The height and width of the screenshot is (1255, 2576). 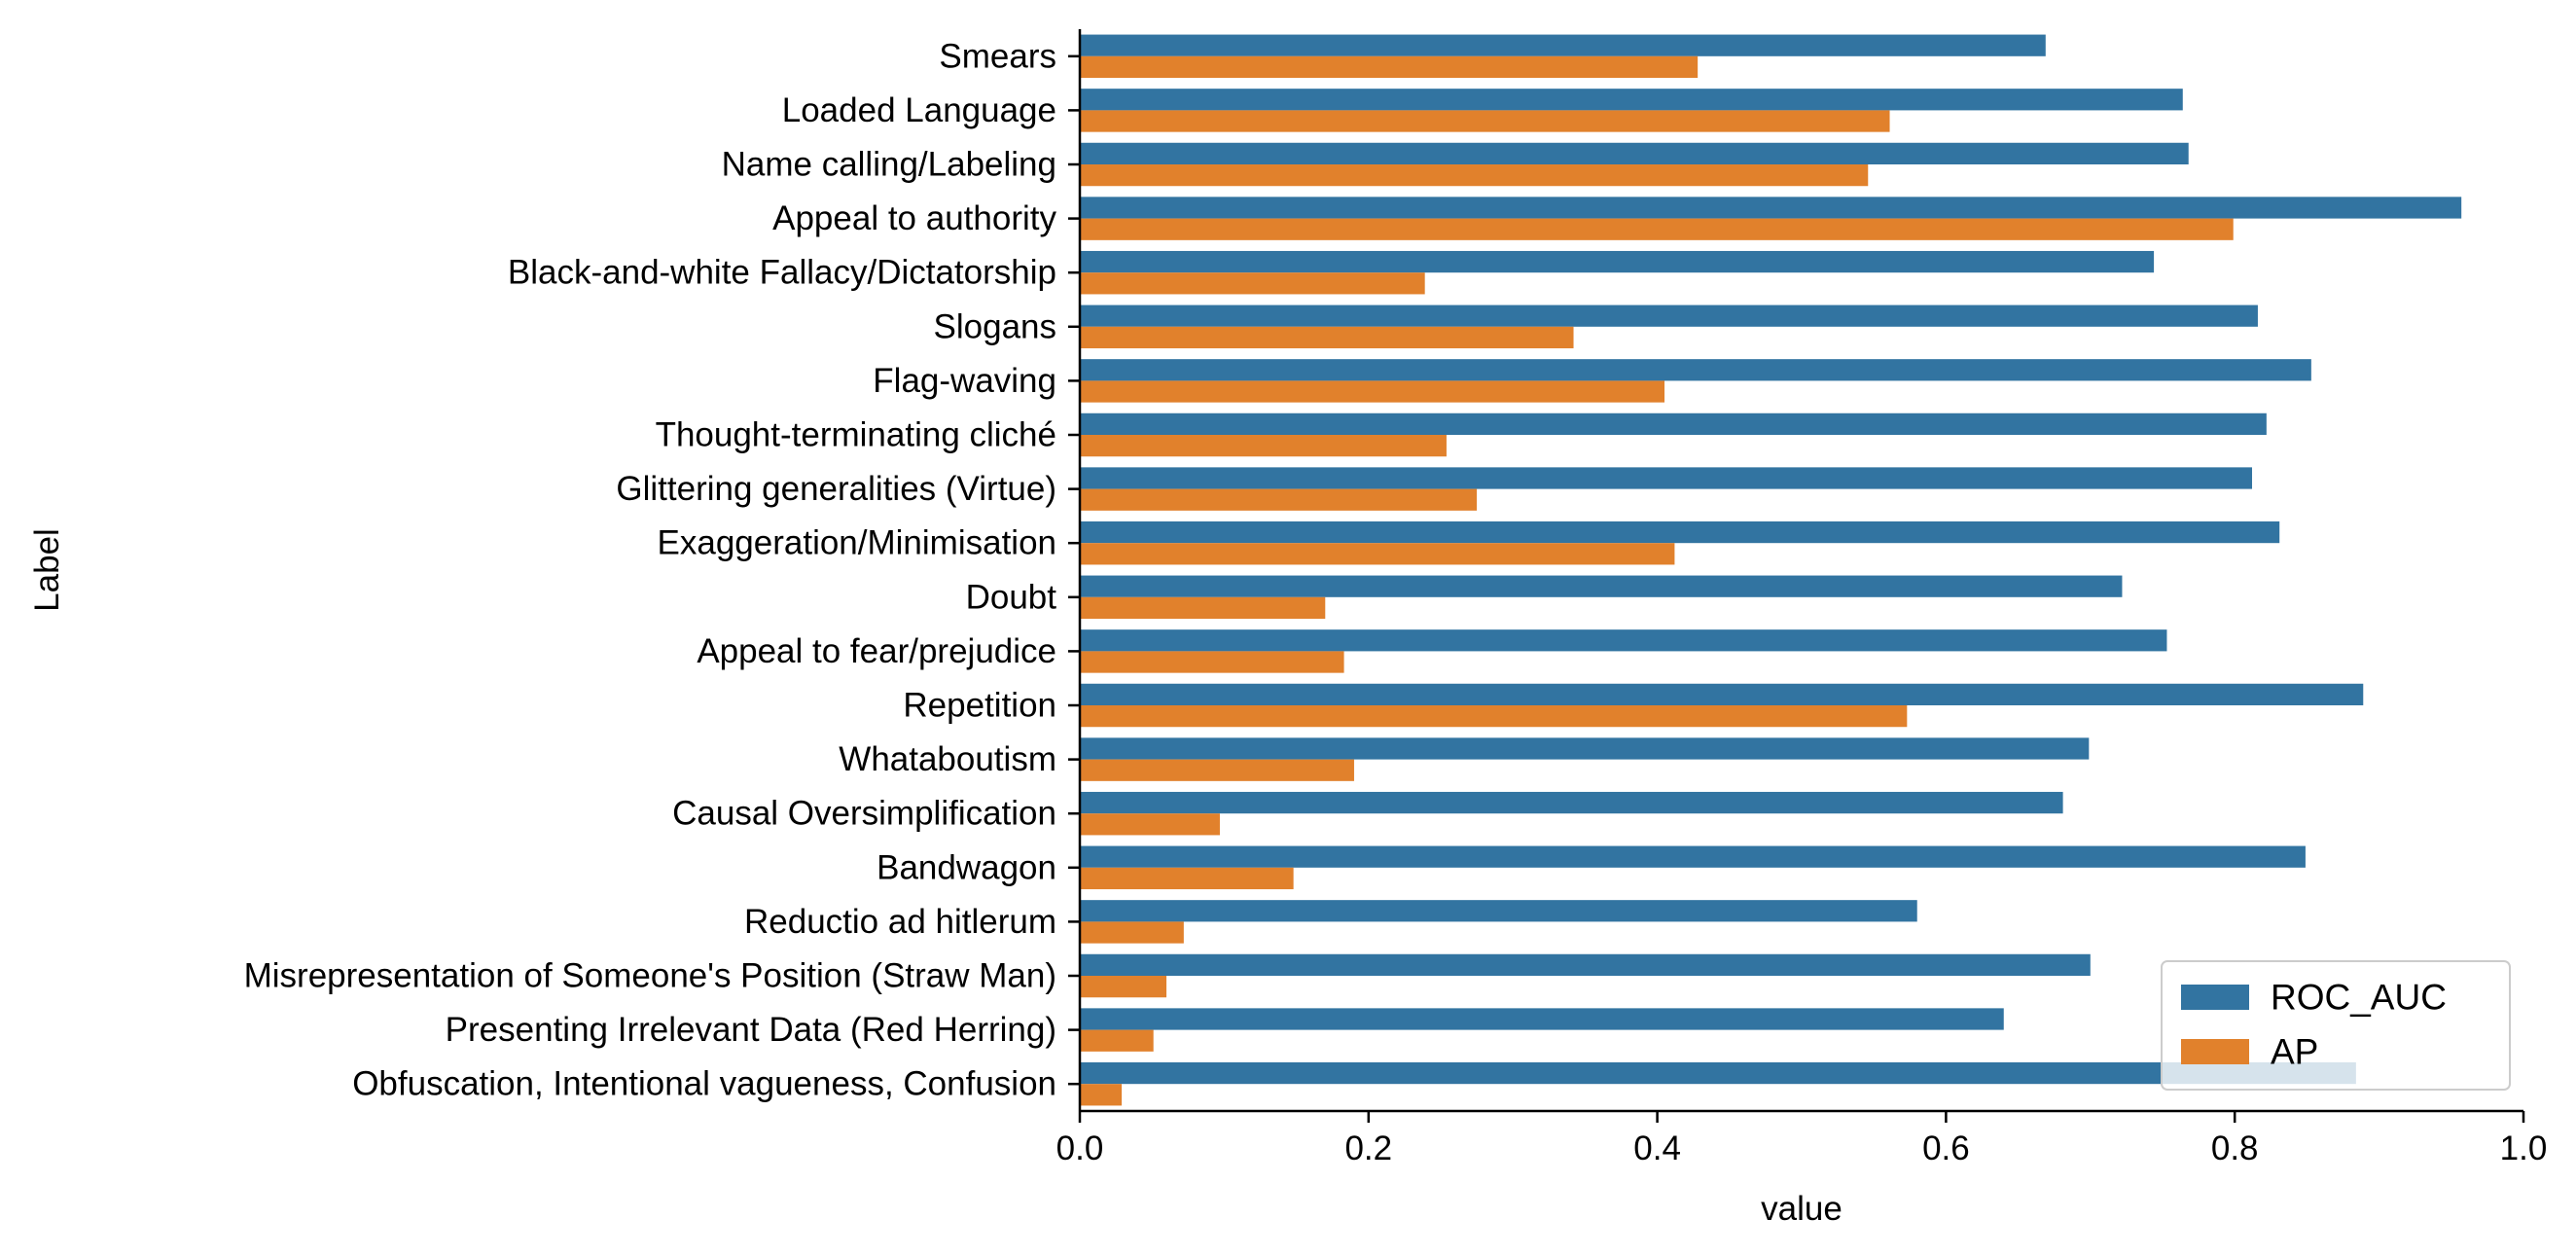 I want to click on category-label: Flag-waving, so click(x=964, y=381).